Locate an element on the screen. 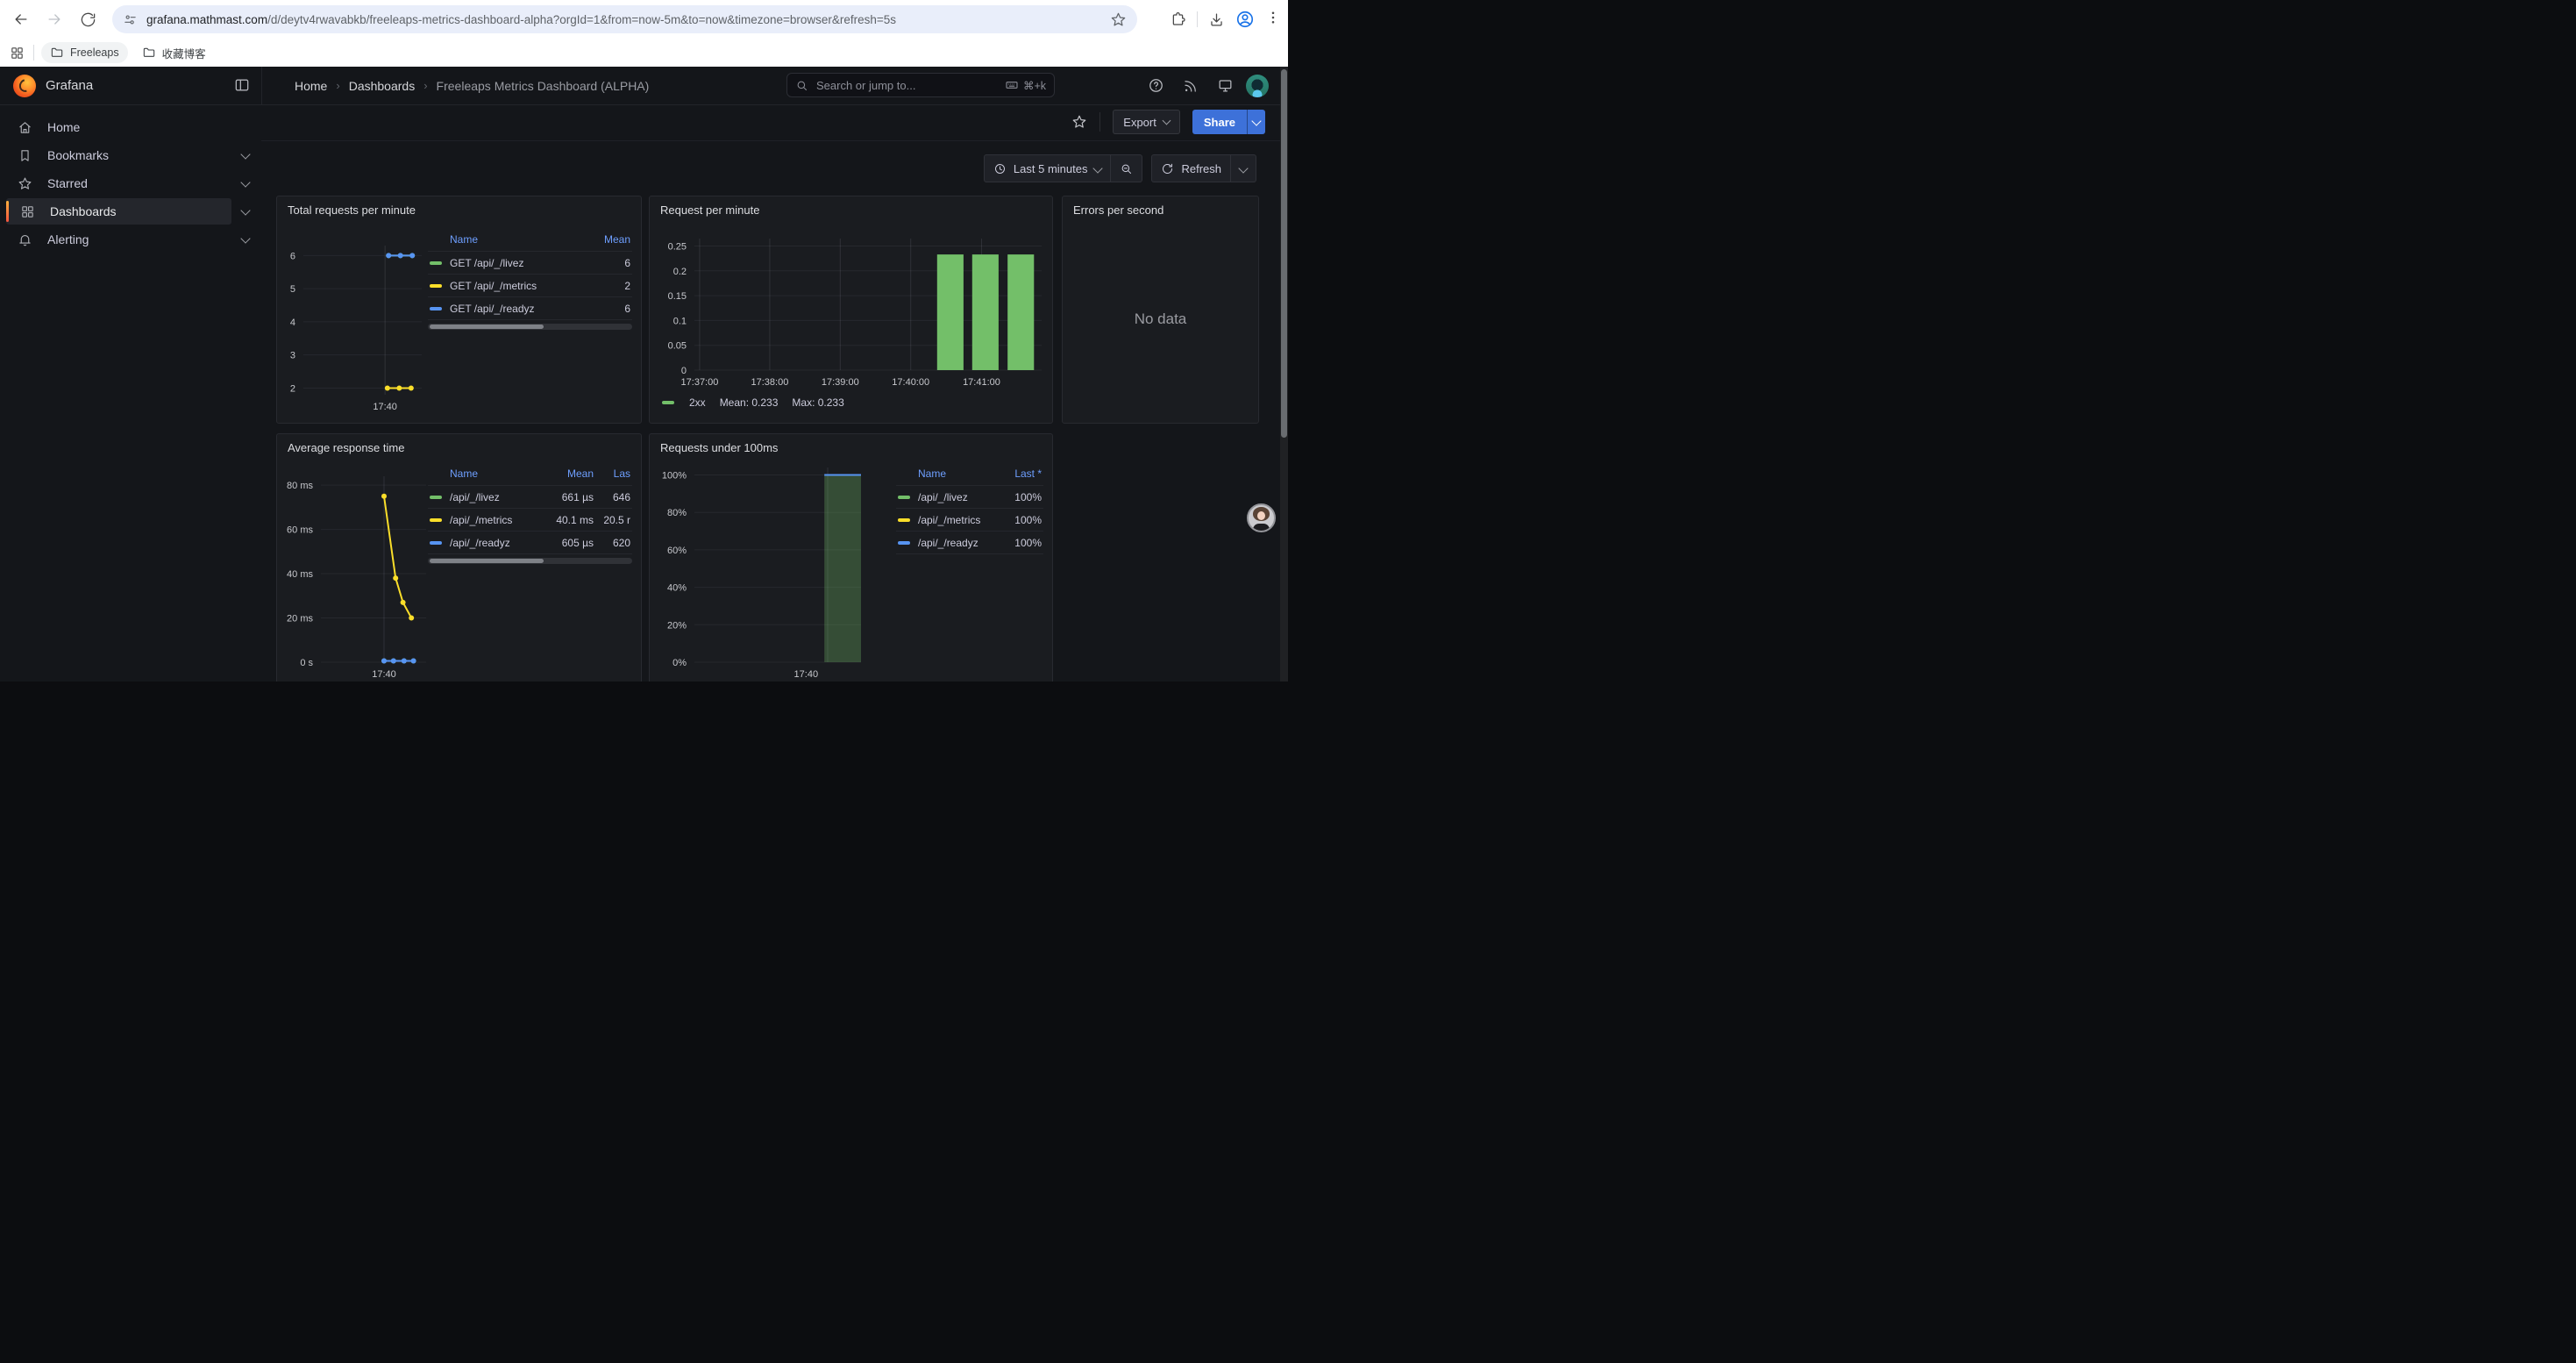  sidebar-item-label: Starred is located at coordinates (67, 183).